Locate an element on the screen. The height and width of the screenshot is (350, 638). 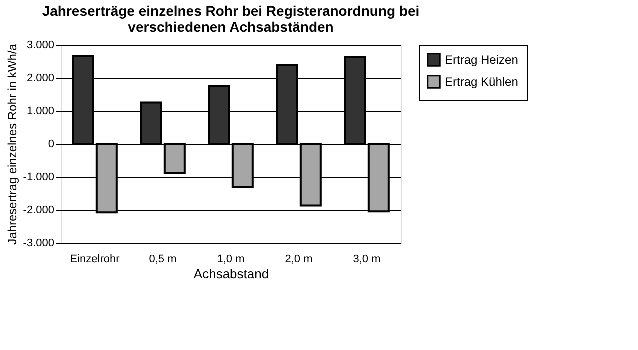
legend-label: Ertrag Kühlen is located at coordinates (481, 82).